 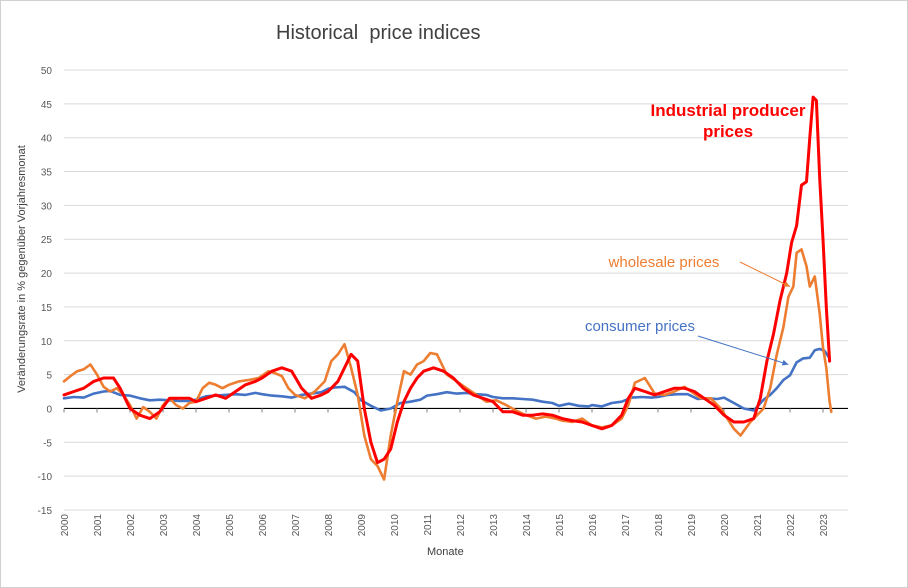 I want to click on x-tick-label: 2005, so click(x=230, y=525).